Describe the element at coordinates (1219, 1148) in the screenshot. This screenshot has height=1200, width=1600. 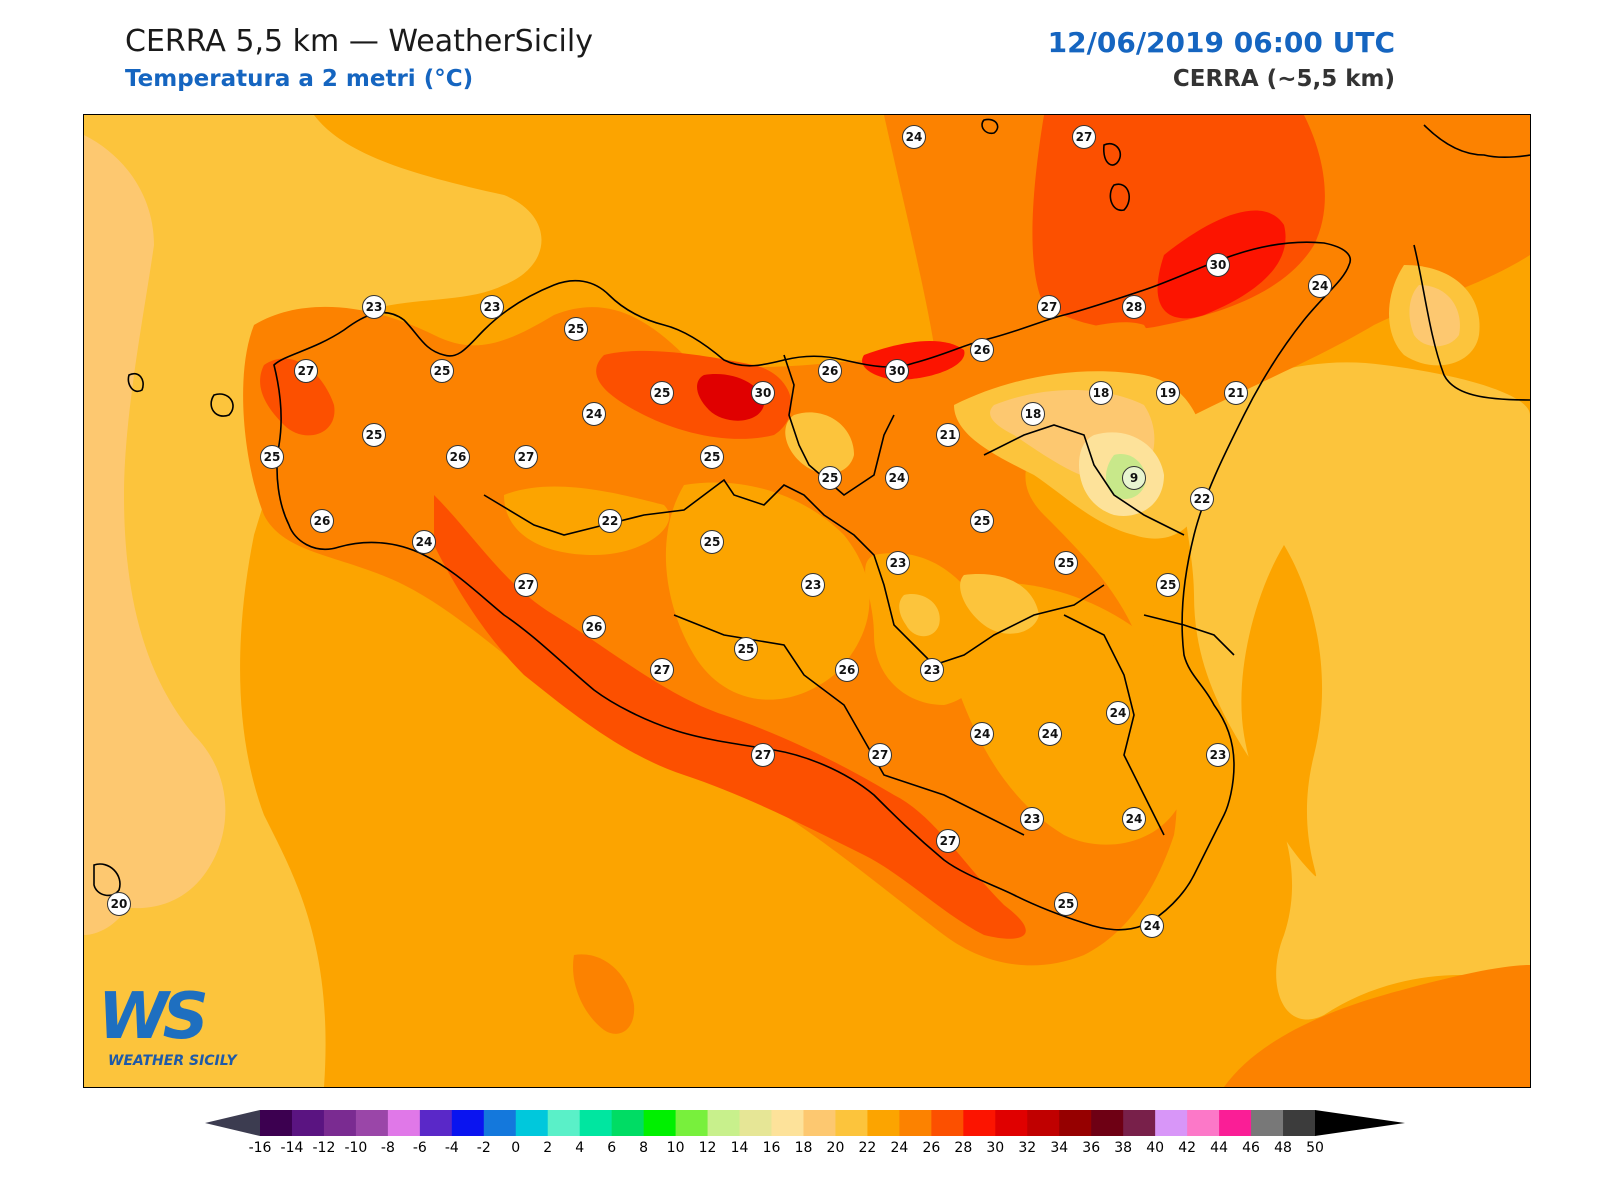
I see `colorbar-tick-label: 44` at that location.